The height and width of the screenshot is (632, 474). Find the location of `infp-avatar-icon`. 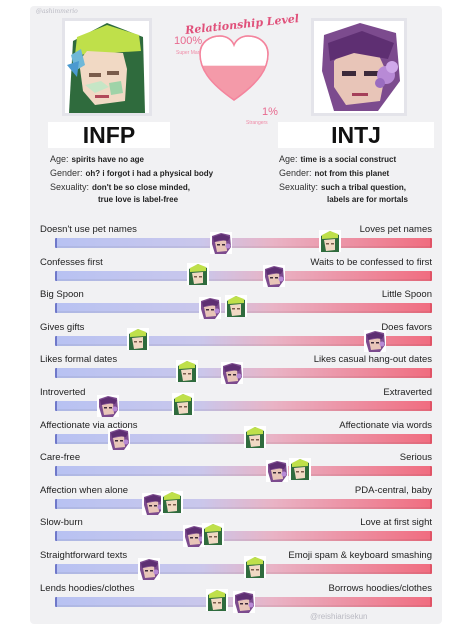

infp-avatar-icon is located at coordinates (107, 67).